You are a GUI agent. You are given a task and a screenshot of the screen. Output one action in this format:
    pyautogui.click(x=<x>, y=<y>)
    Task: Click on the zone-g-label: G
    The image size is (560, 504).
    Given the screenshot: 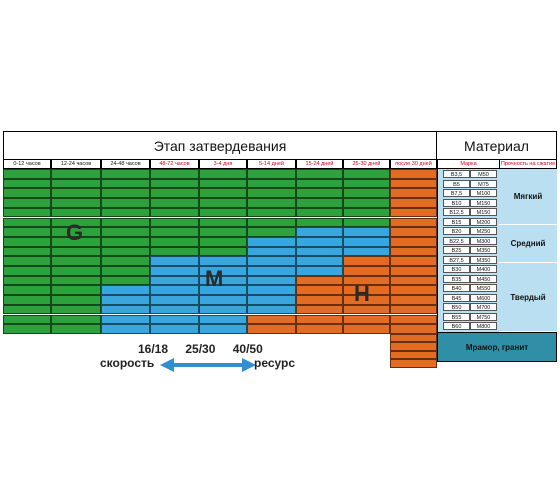 What is the action you would take?
    pyautogui.click(x=75, y=232)
    